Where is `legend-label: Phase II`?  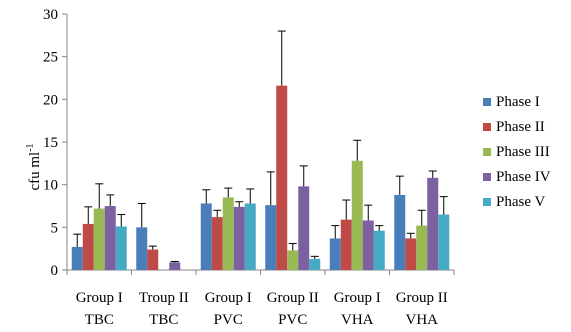
legend-label: Phase II is located at coordinates (520, 127).